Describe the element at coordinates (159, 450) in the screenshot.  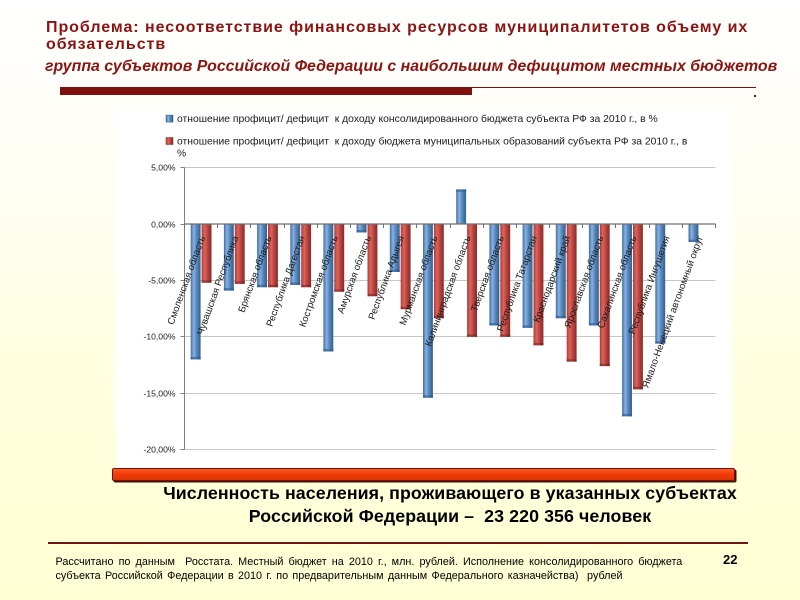
I see `svg-text: -20,00%` at that location.